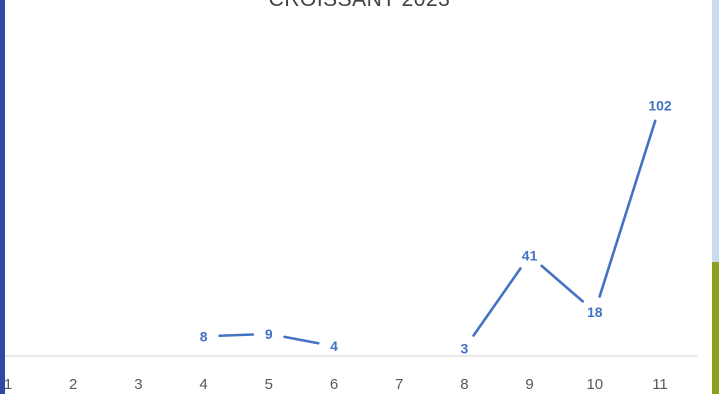  I want to click on x-tick-label: 1, so click(8, 384).